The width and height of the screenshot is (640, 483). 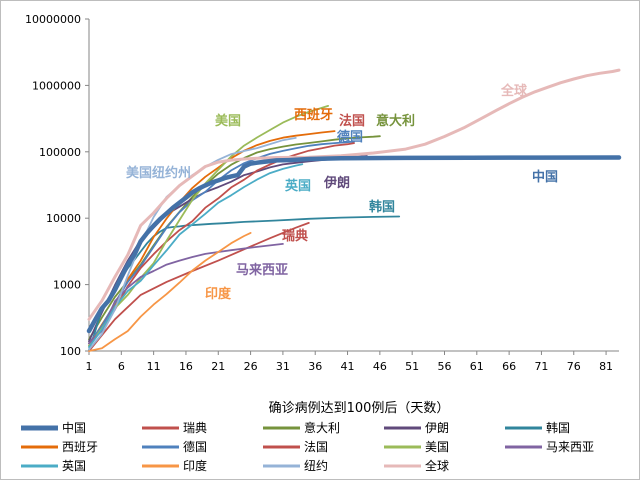 What do you see at coordinates (437, 465) in the screenshot?
I see `legend-label: 全球` at bounding box center [437, 465].